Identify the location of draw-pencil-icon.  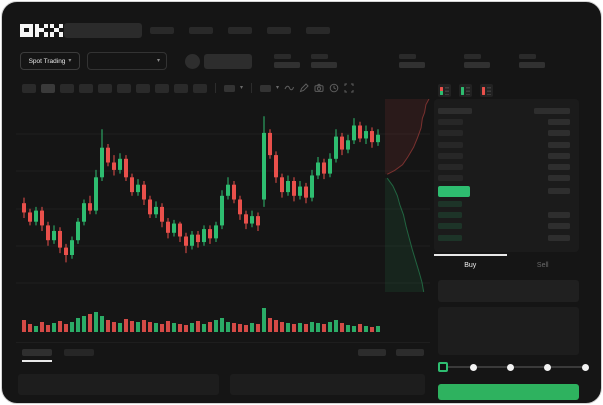
(304, 88).